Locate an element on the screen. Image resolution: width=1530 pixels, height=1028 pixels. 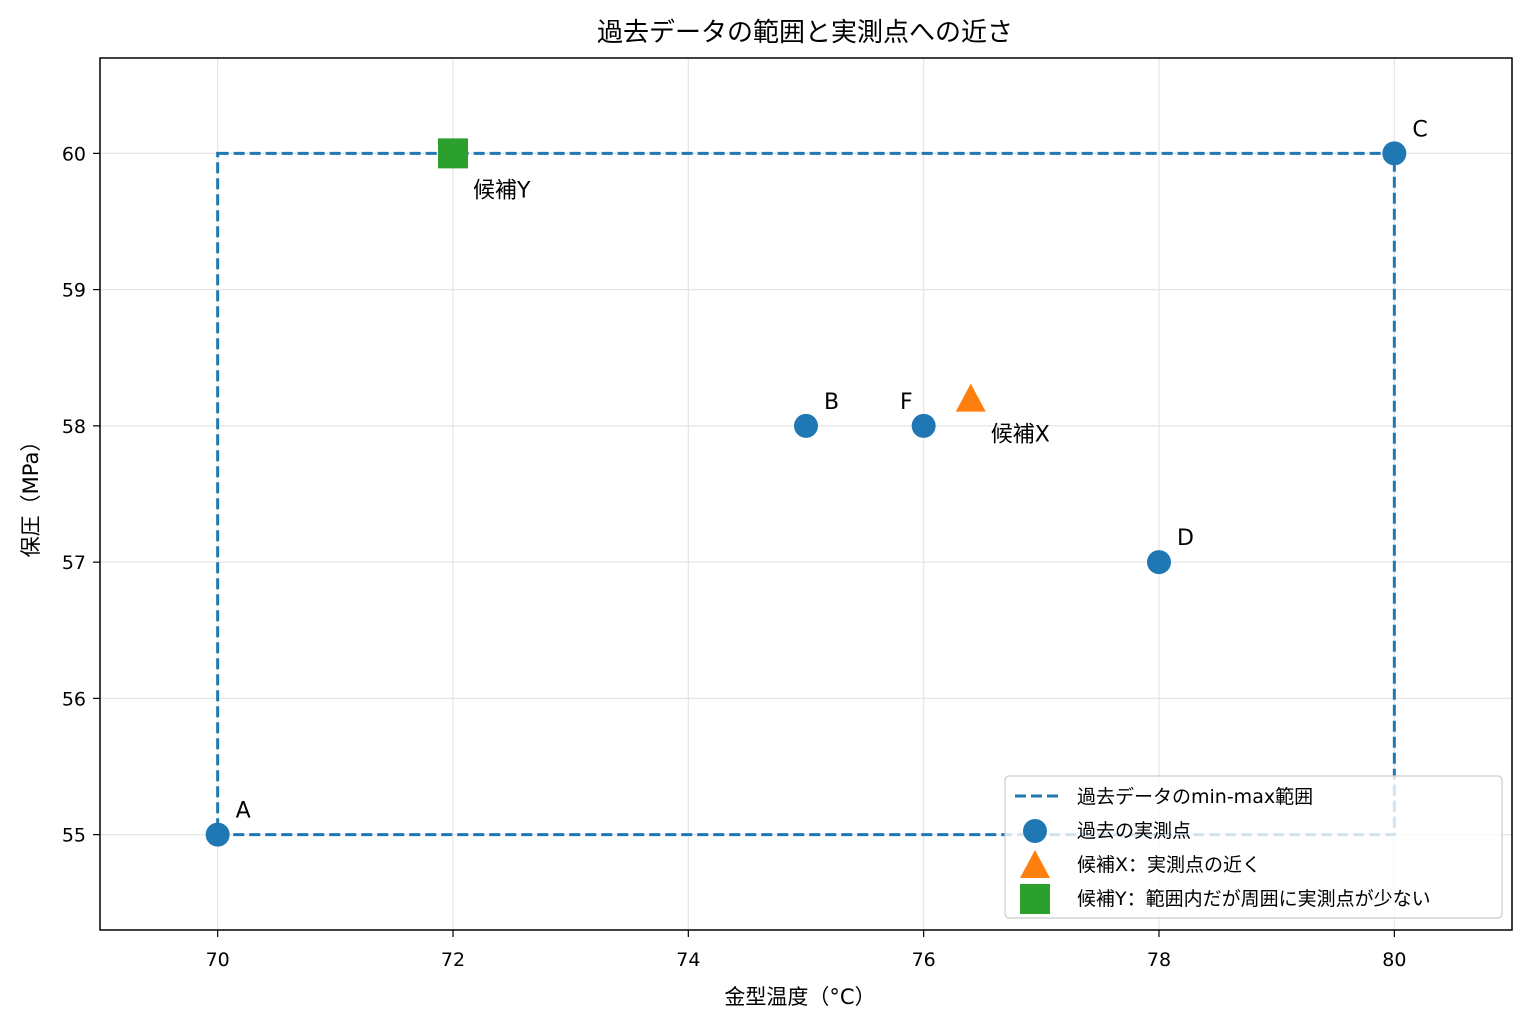
data-point-A is located at coordinates (217, 834).